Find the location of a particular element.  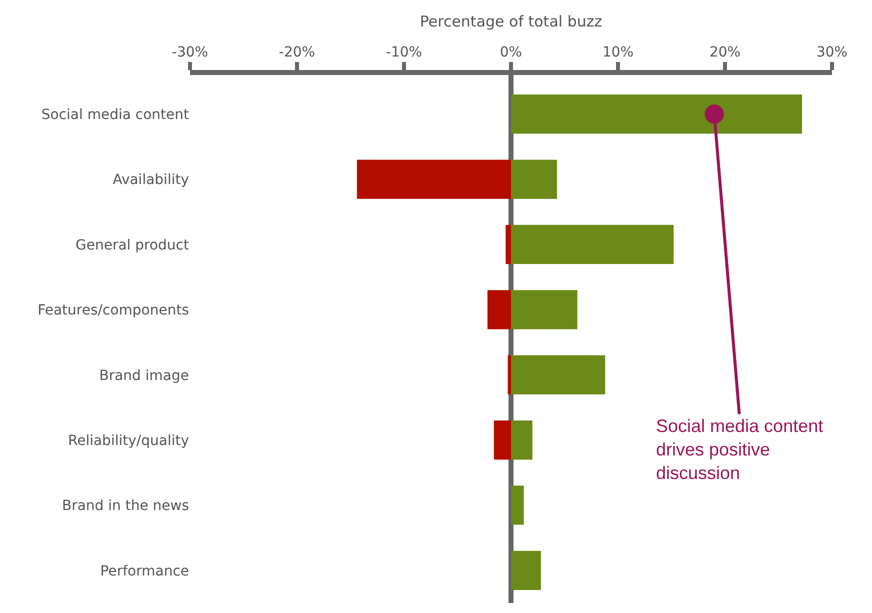

y-tick-label: Social media content is located at coordinates (115, 115).